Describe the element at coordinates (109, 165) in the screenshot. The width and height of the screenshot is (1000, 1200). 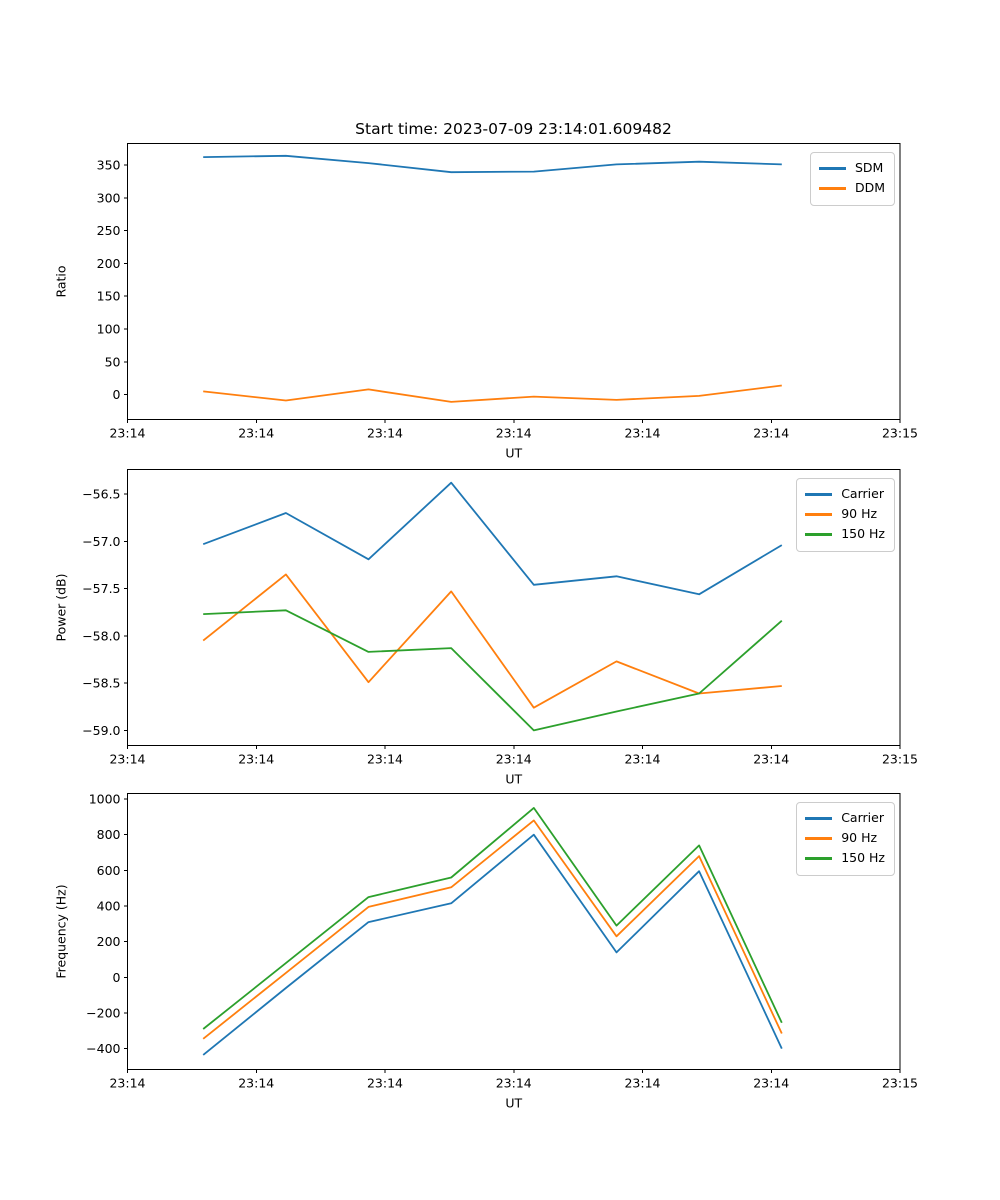
I see `y-tick-label: 350` at that location.